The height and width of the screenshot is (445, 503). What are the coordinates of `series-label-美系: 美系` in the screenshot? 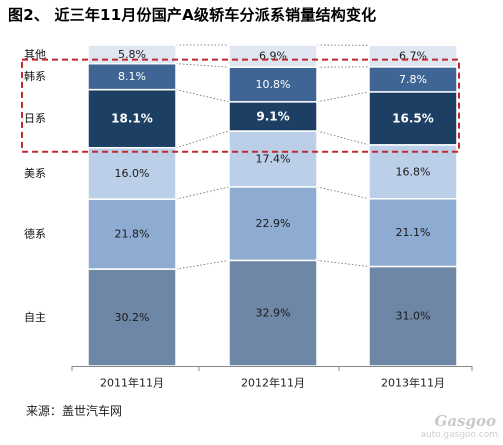 It's located at (35, 173).